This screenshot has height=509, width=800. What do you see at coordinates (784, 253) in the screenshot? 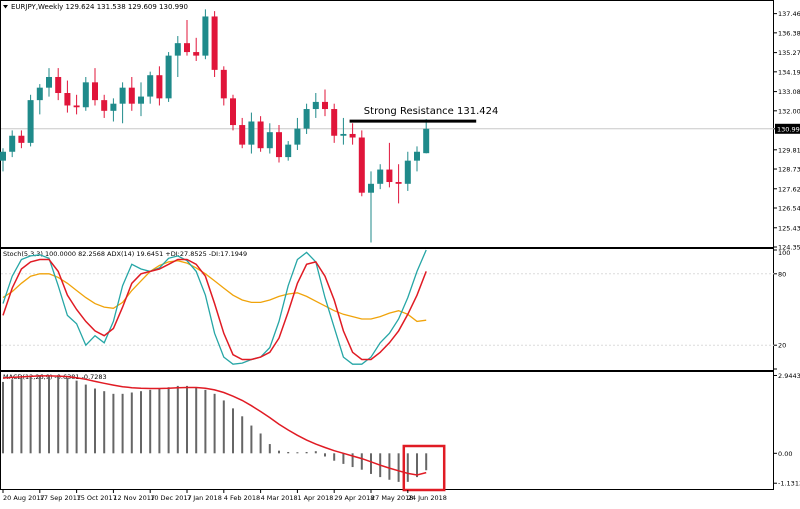
I see `stoch-tick-label: 100` at bounding box center [784, 253].